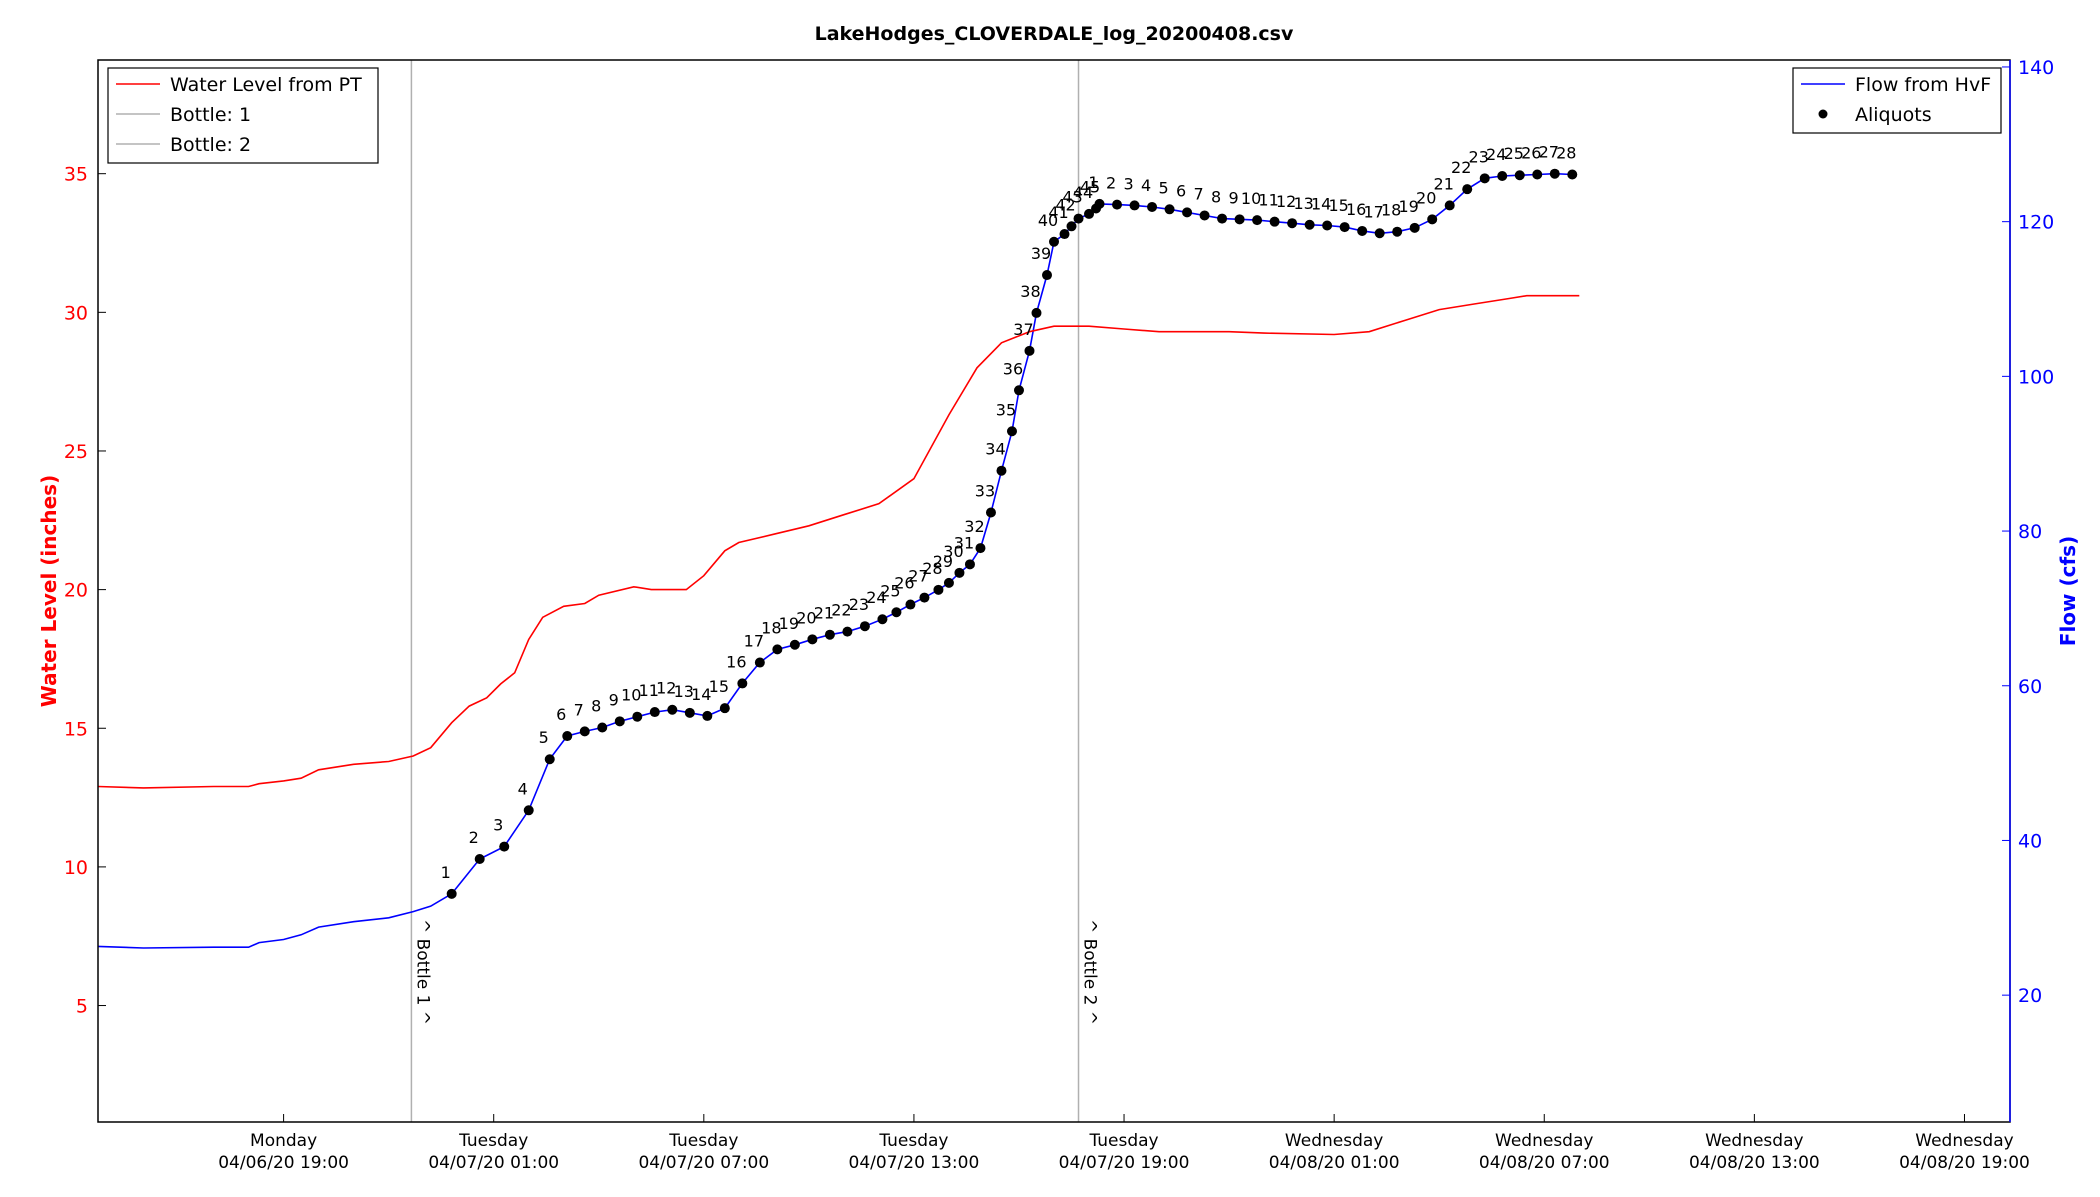  What do you see at coordinates (76, 868) in the screenshot?
I see `ytick-left-label-10: 10` at bounding box center [76, 868].